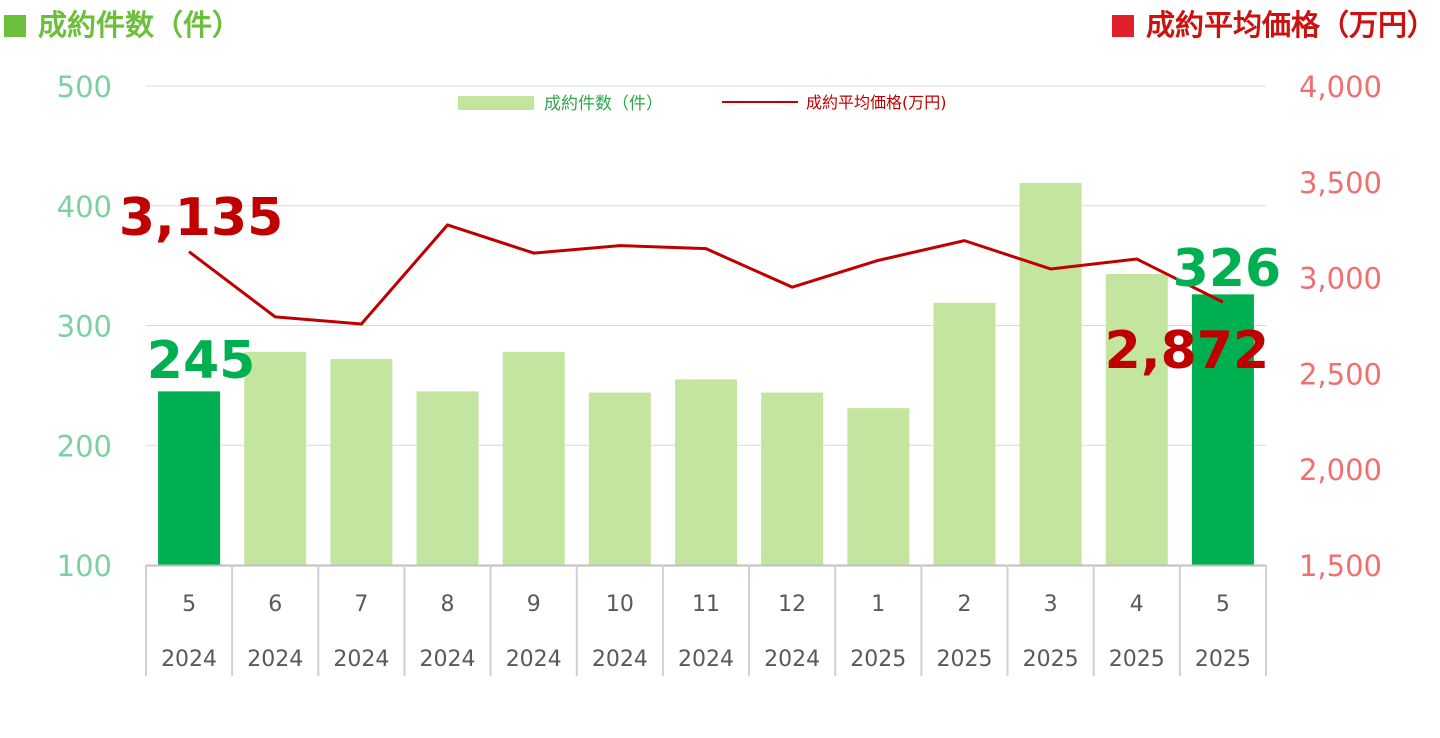 The width and height of the screenshot is (1440, 738). What do you see at coordinates (1340, 279) in the screenshot?
I see `right-axis-tick-label: 3,000` at bounding box center [1340, 279].